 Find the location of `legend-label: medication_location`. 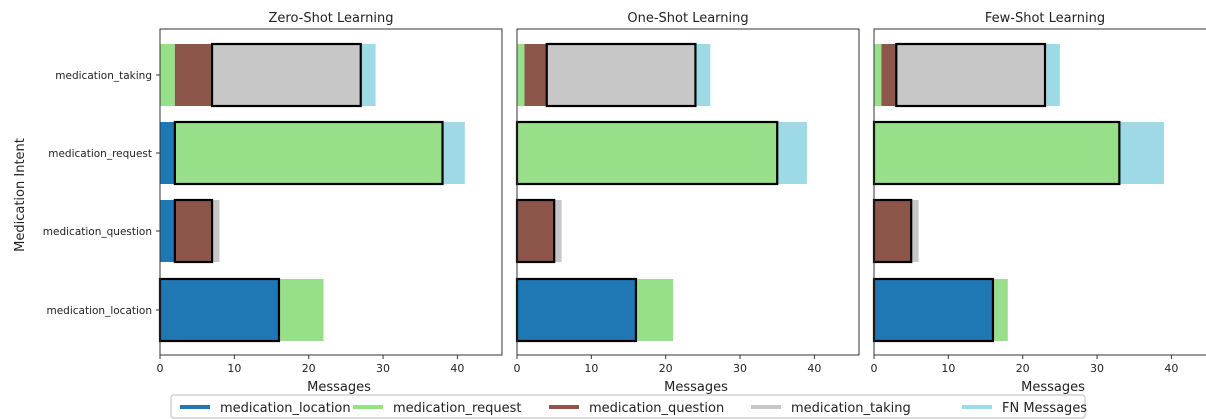

legend-label: medication_location is located at coordinates (285, 408).